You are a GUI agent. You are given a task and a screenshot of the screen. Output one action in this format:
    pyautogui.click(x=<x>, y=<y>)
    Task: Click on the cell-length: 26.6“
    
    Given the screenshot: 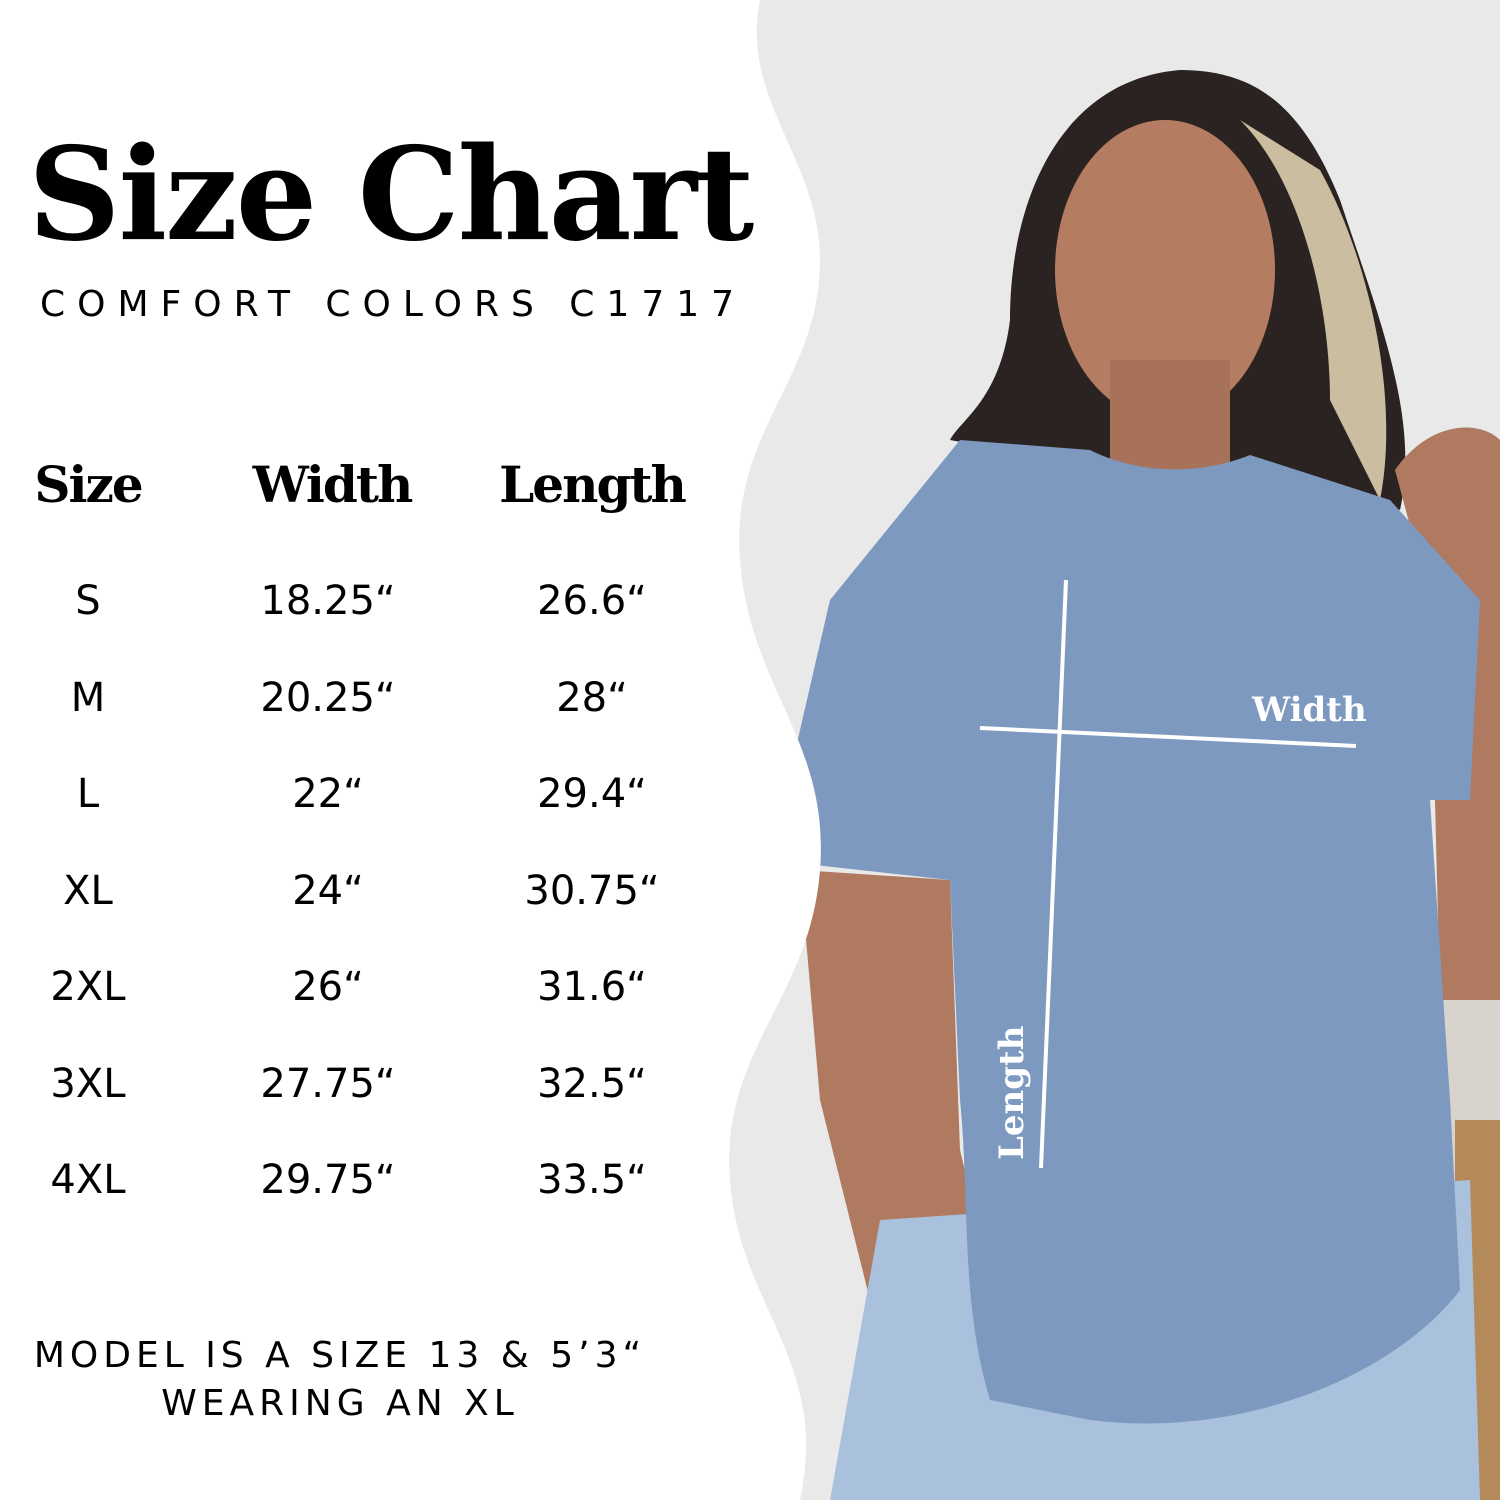 What is the action you would take?
    pyautogui.click(x=592, y=601)
    